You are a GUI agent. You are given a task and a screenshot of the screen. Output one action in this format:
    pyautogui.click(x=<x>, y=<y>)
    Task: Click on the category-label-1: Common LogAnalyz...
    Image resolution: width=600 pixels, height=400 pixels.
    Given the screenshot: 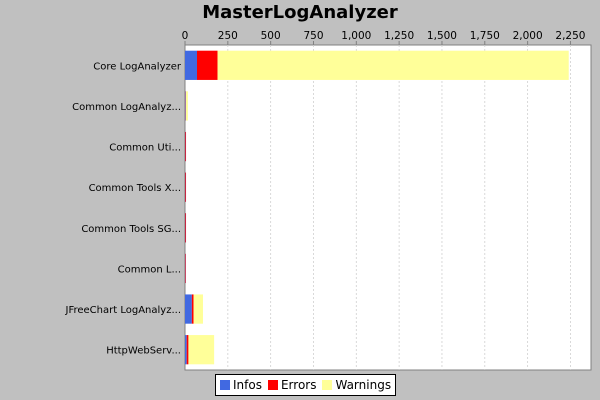 What is the action you would take?
    pyautogui.click(x=126, y=107)
    